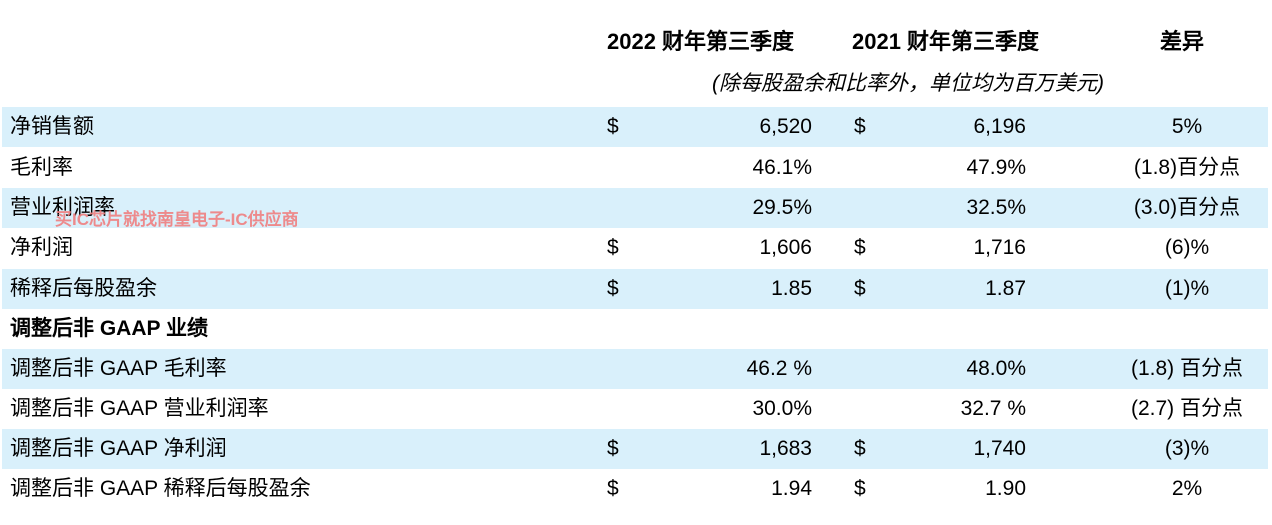 This screenshot has height=525, width=1272. What do you see at coordinates (635, 409) in the screenshot?
I see `table-row: 调整后非 GAAP 营业利润率 30.0% 32.7 % (2.7) 百分点` at bounding box center [635, 409].